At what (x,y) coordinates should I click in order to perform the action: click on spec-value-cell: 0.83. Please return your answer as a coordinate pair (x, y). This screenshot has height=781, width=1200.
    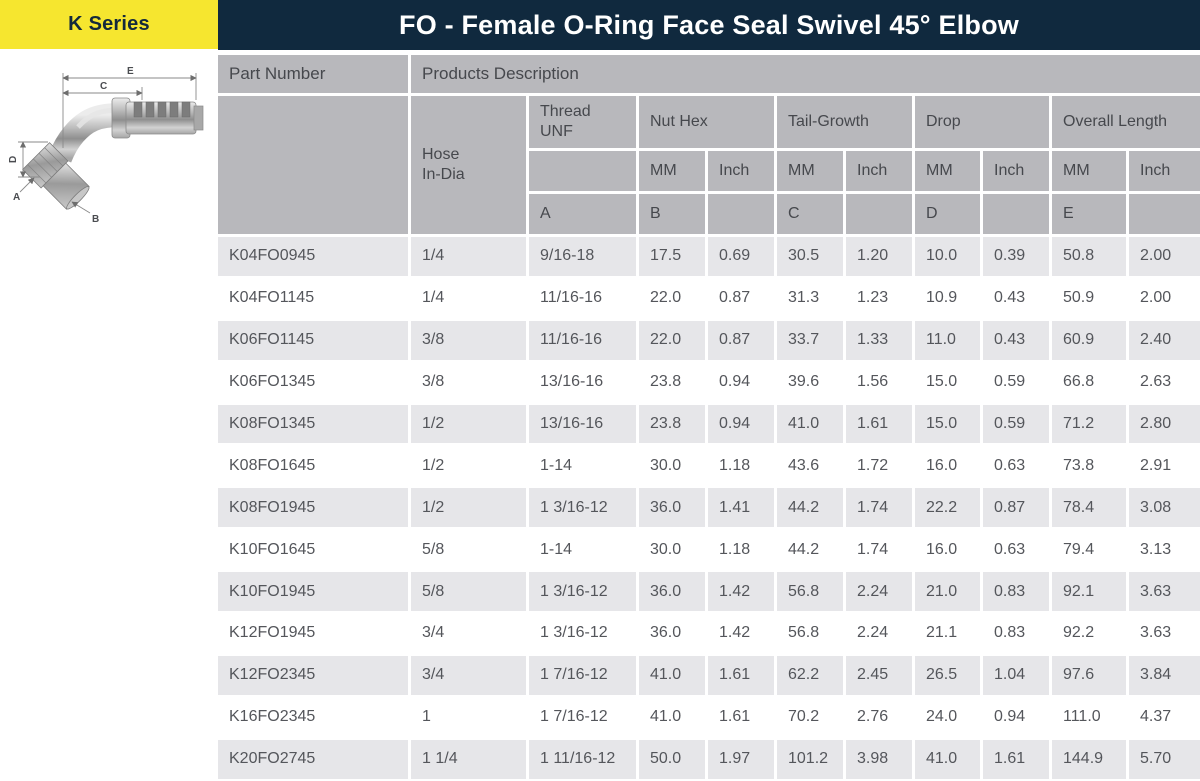
    Looking at the image, I should click on (1016, 592).